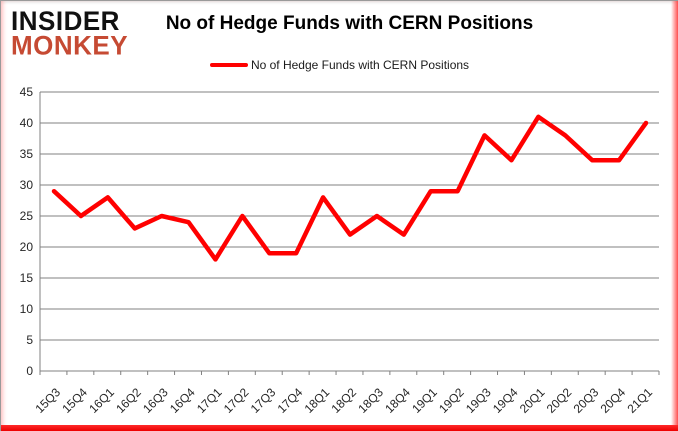  Describe the element at coordinates (27, 123) in the screenshot. I see `y-axis-tick-label: 40` at that location.